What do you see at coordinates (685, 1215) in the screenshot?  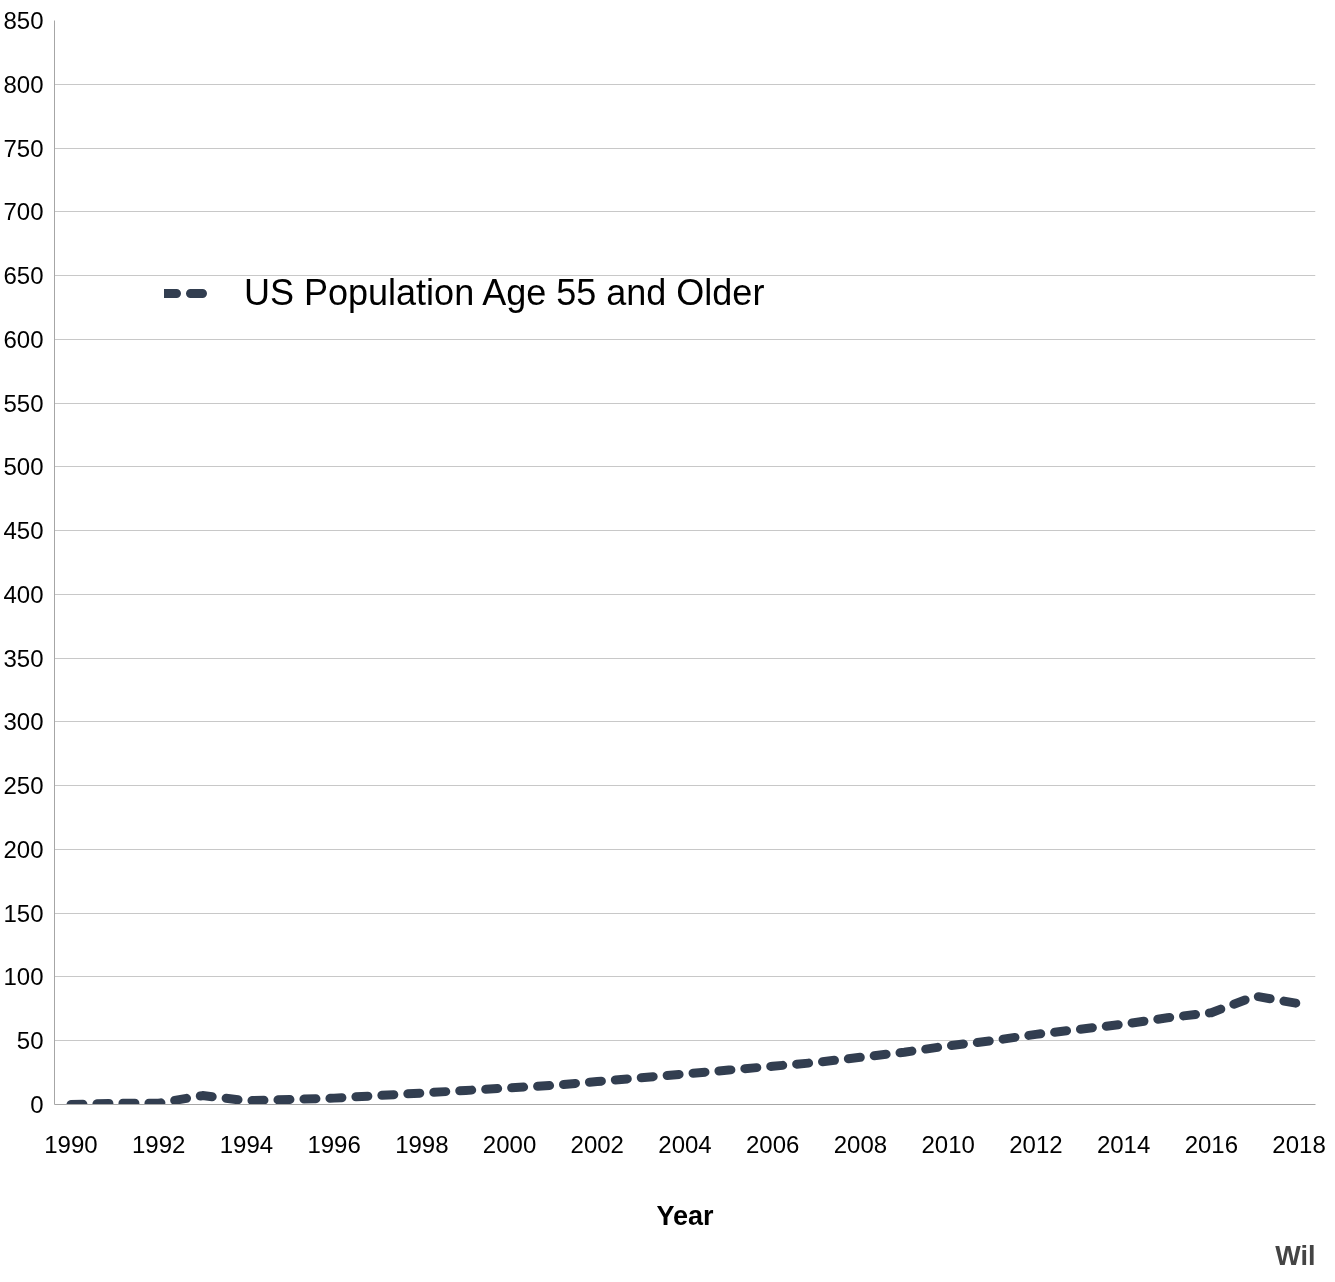 I see `x-axis-title: Year` at bounding box center [685, 1215].